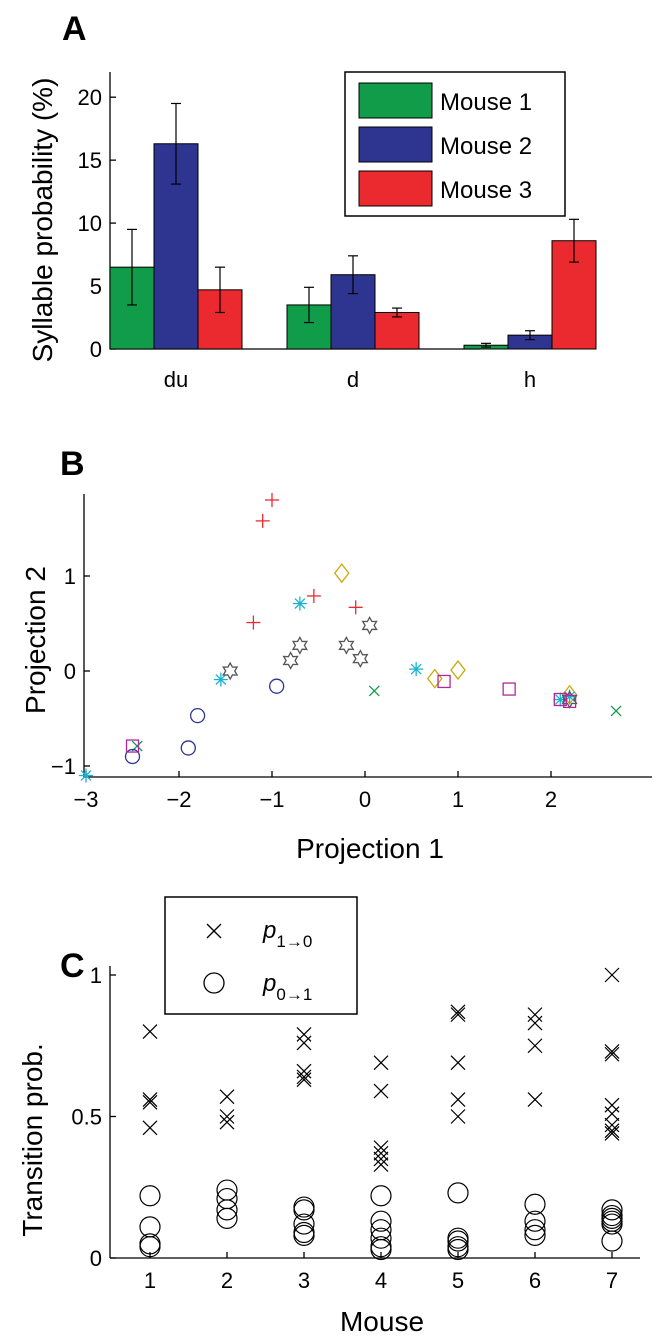 This screenshot has height=1337, width=660. What do you see at coordinates (287, 987) in the screenshot?
I see `legend-circle-label: p0→1` at bounding box center [287, 987].